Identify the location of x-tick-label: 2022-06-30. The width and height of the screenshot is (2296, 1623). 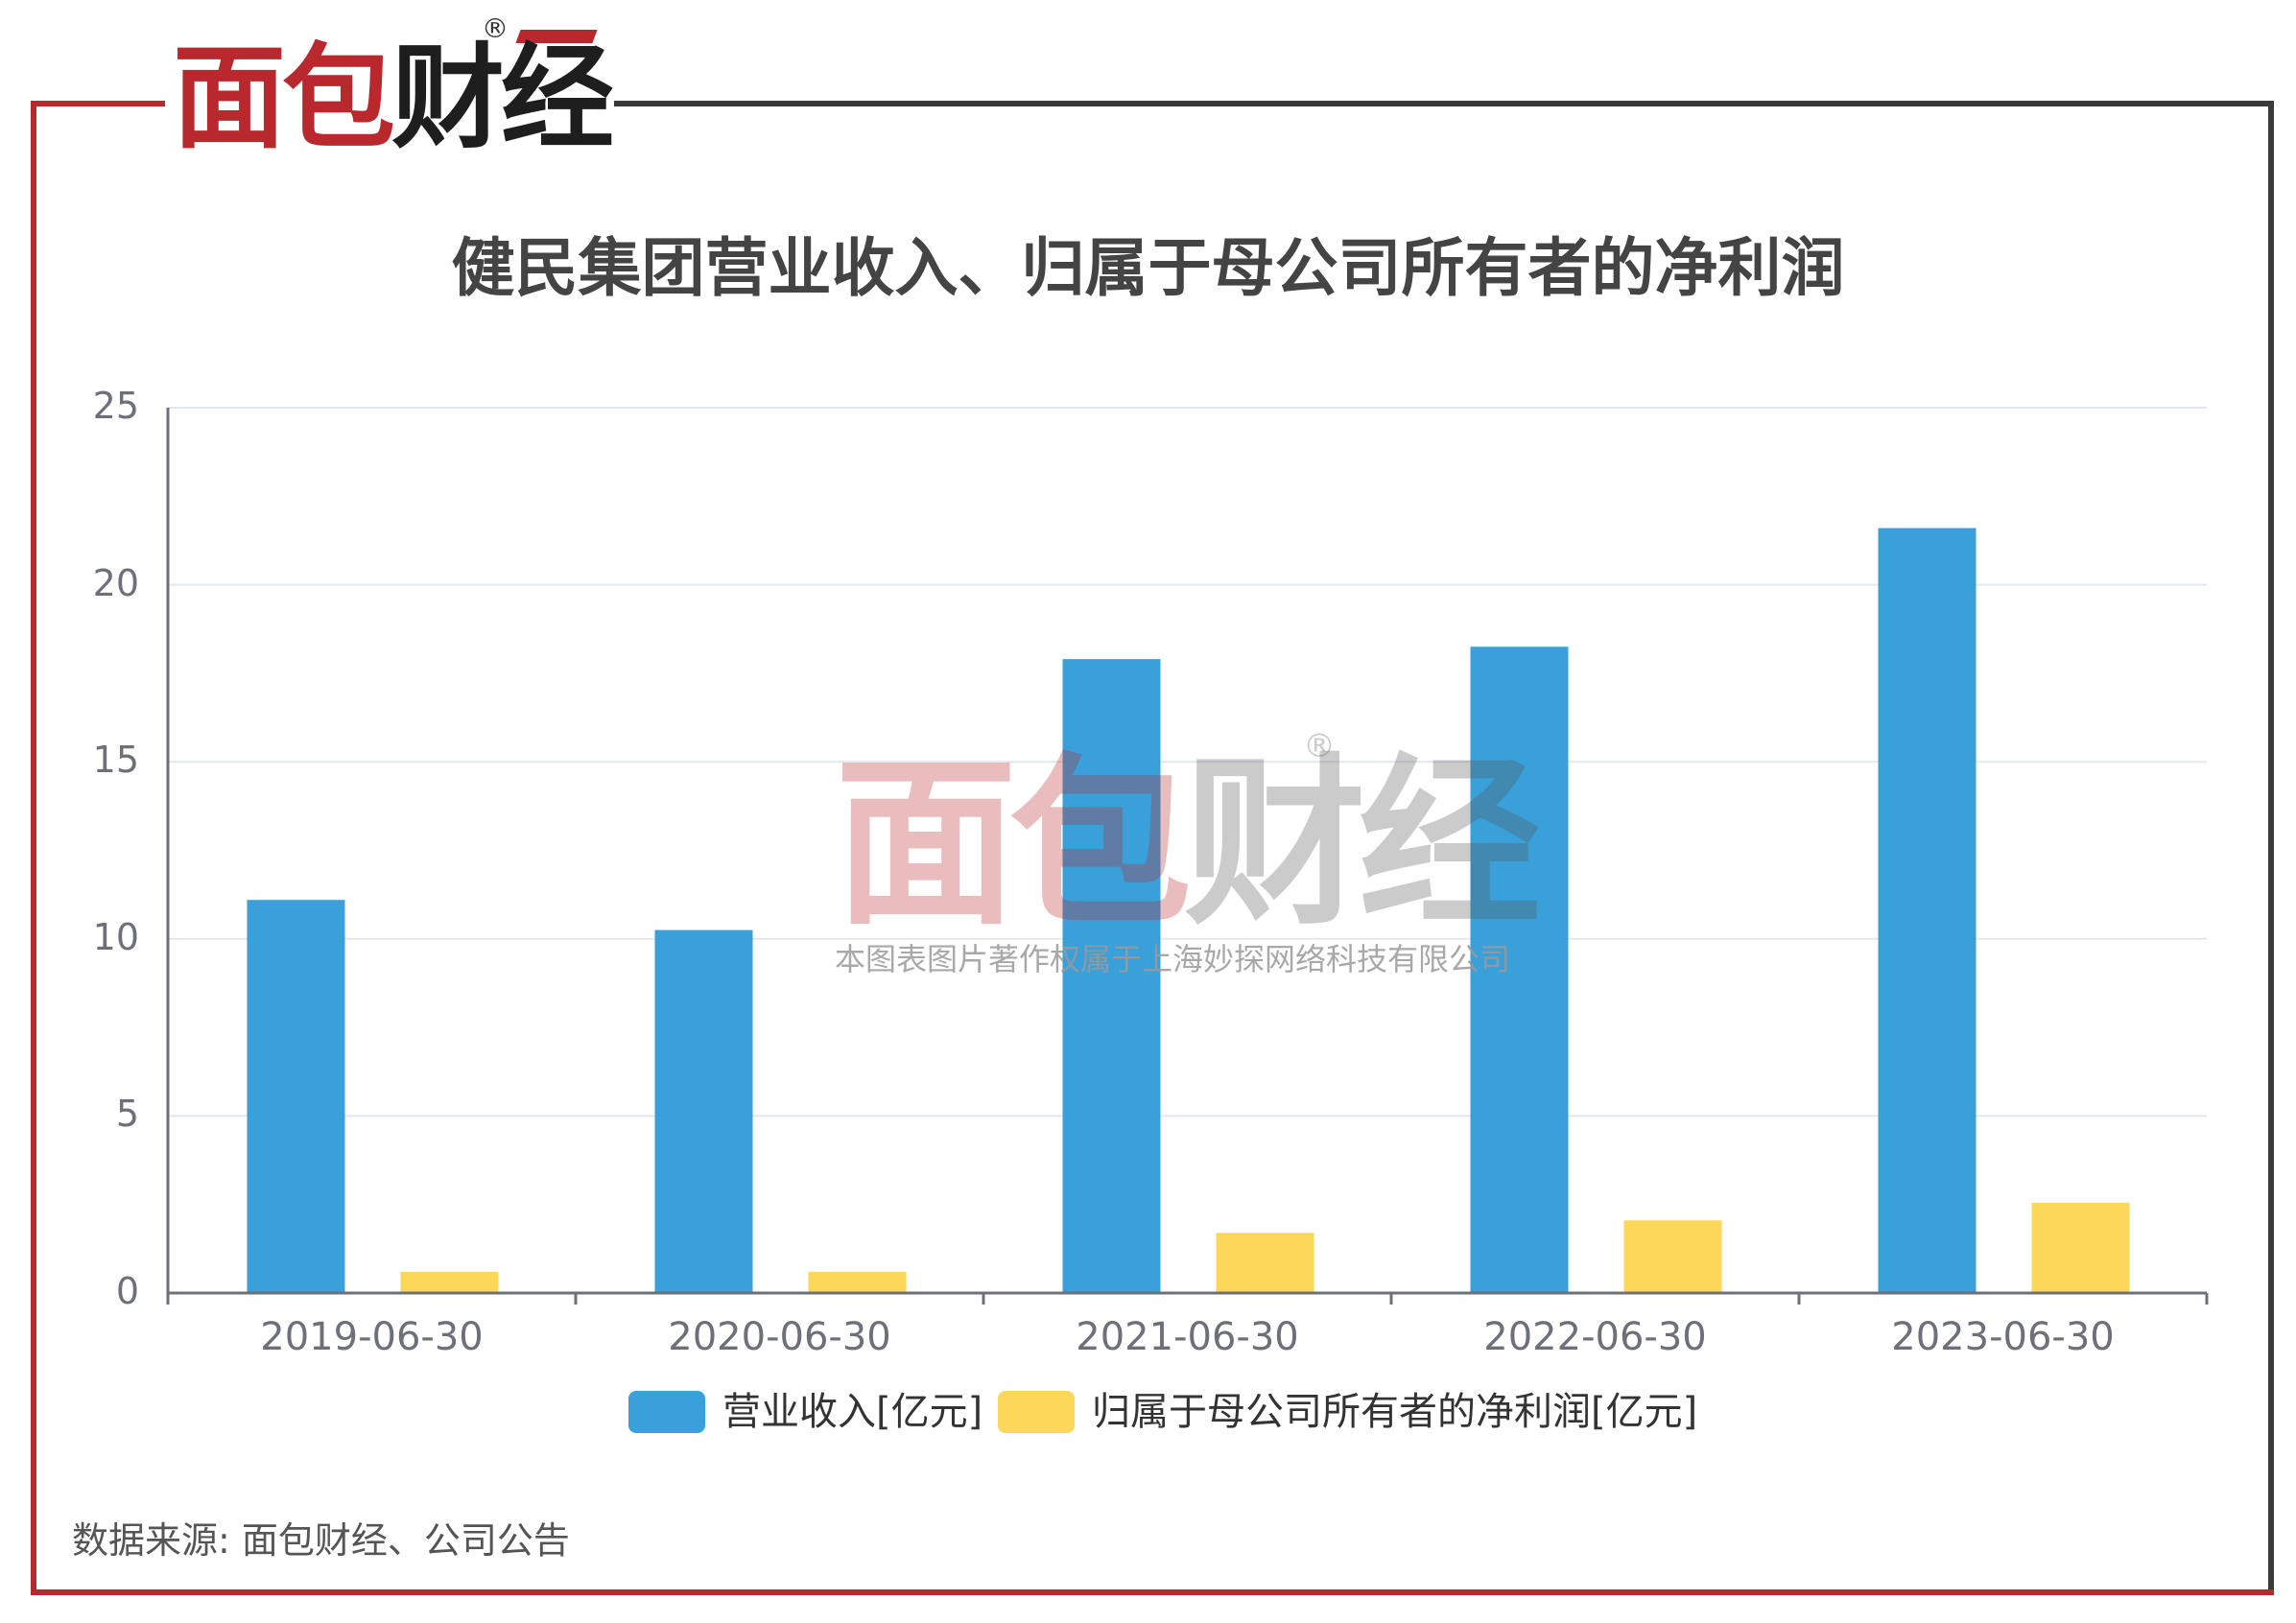
(1595, 1337).